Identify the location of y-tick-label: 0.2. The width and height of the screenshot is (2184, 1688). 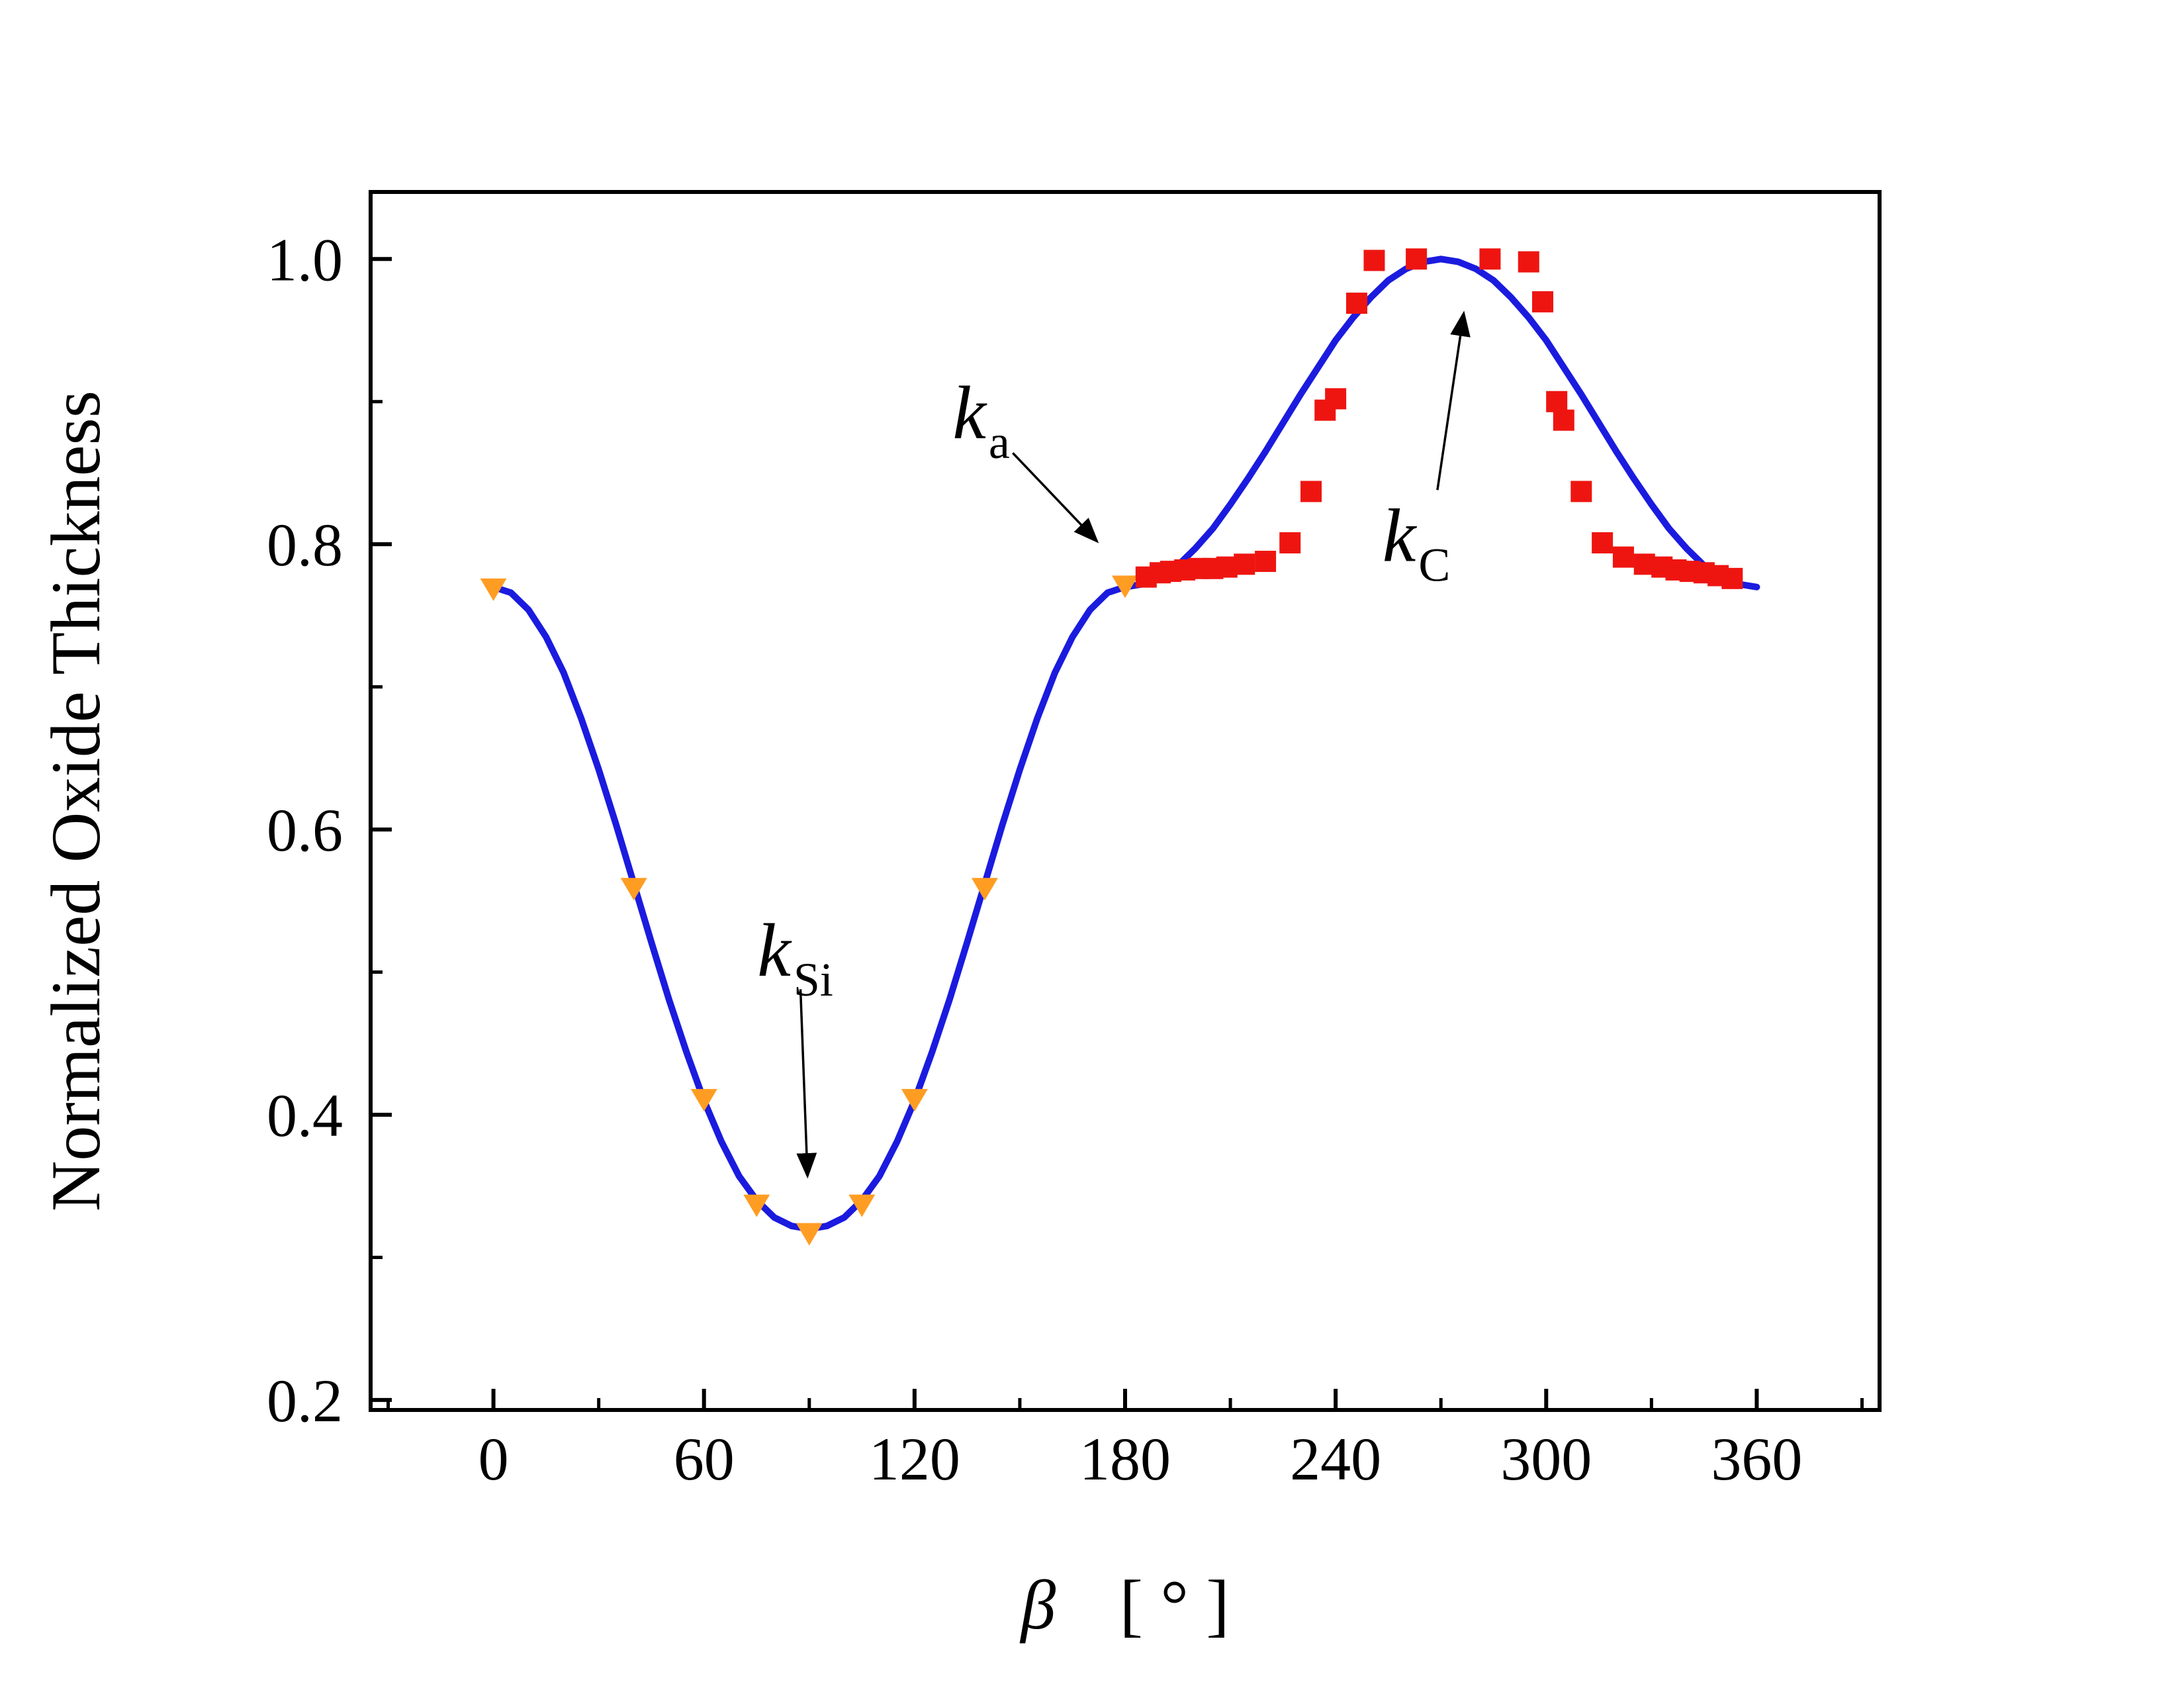
(305, 1400).